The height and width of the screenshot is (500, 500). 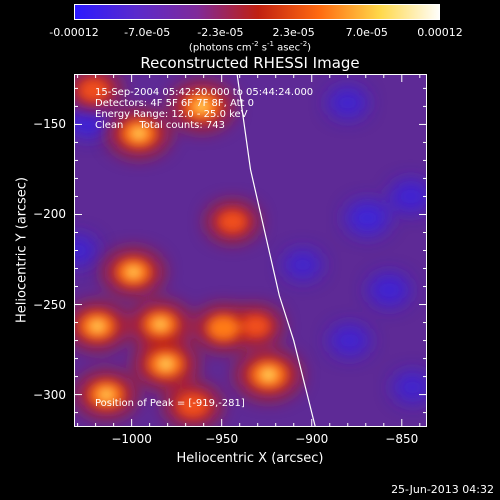 What do you see at coordinates (170, 403) in the screenshot?
I see `annotation-peak: Position of Peak = [-919,-281]` at bounding box center [170, 403].